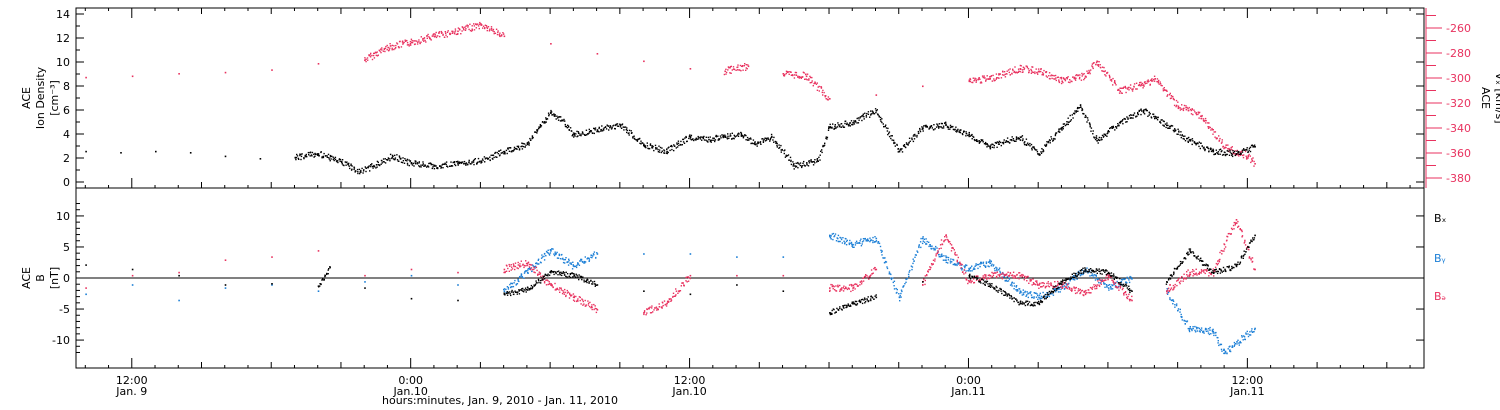  I want to click on b-label-line: [nT], so click(54, 278).